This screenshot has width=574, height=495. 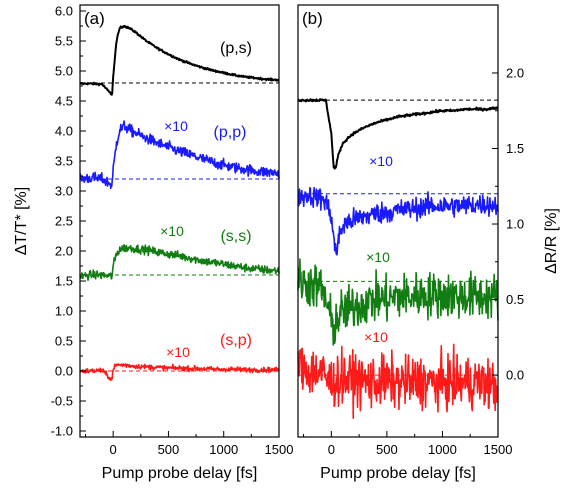 I want to click on x-axis-title-b: Pump probe delay [fs], so click(x=398, y=473).